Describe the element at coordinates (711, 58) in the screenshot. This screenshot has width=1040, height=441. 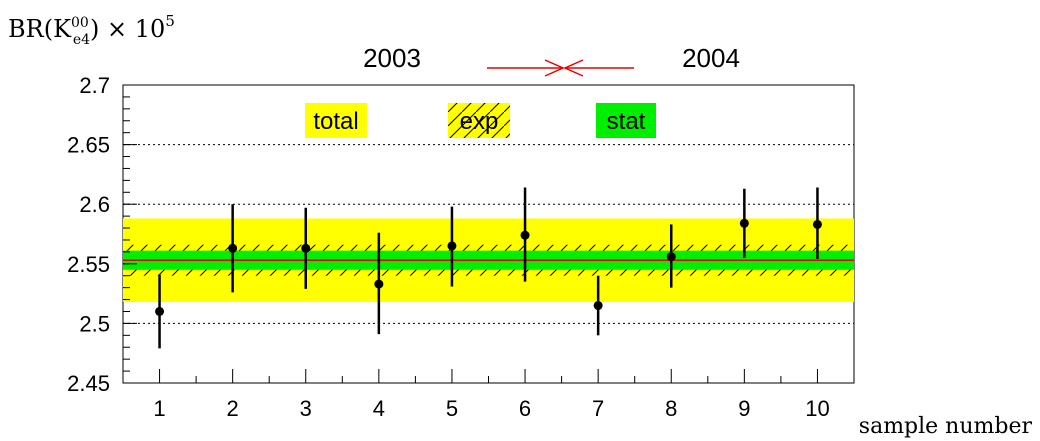
I see `period-label-2004: 2004` at that location.